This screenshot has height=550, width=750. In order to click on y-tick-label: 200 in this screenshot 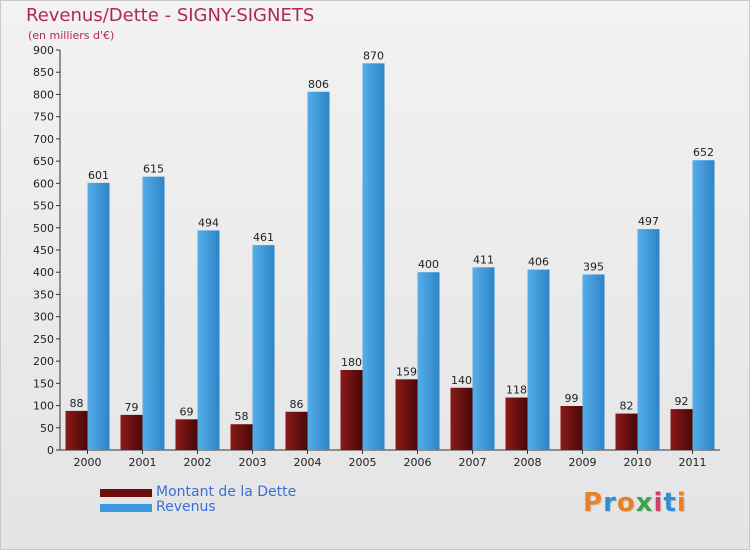, I will do `click(43, 361)`.